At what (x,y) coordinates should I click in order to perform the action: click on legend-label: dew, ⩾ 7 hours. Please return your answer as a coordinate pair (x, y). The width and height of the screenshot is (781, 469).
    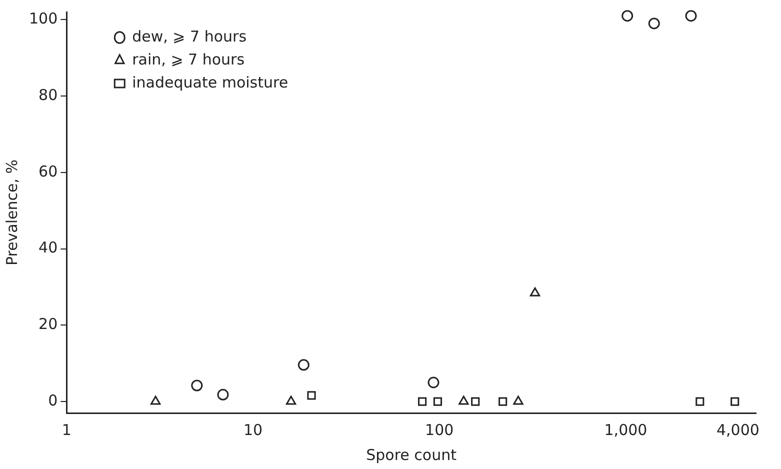
    Looking at the image, I should click on (189, 36).